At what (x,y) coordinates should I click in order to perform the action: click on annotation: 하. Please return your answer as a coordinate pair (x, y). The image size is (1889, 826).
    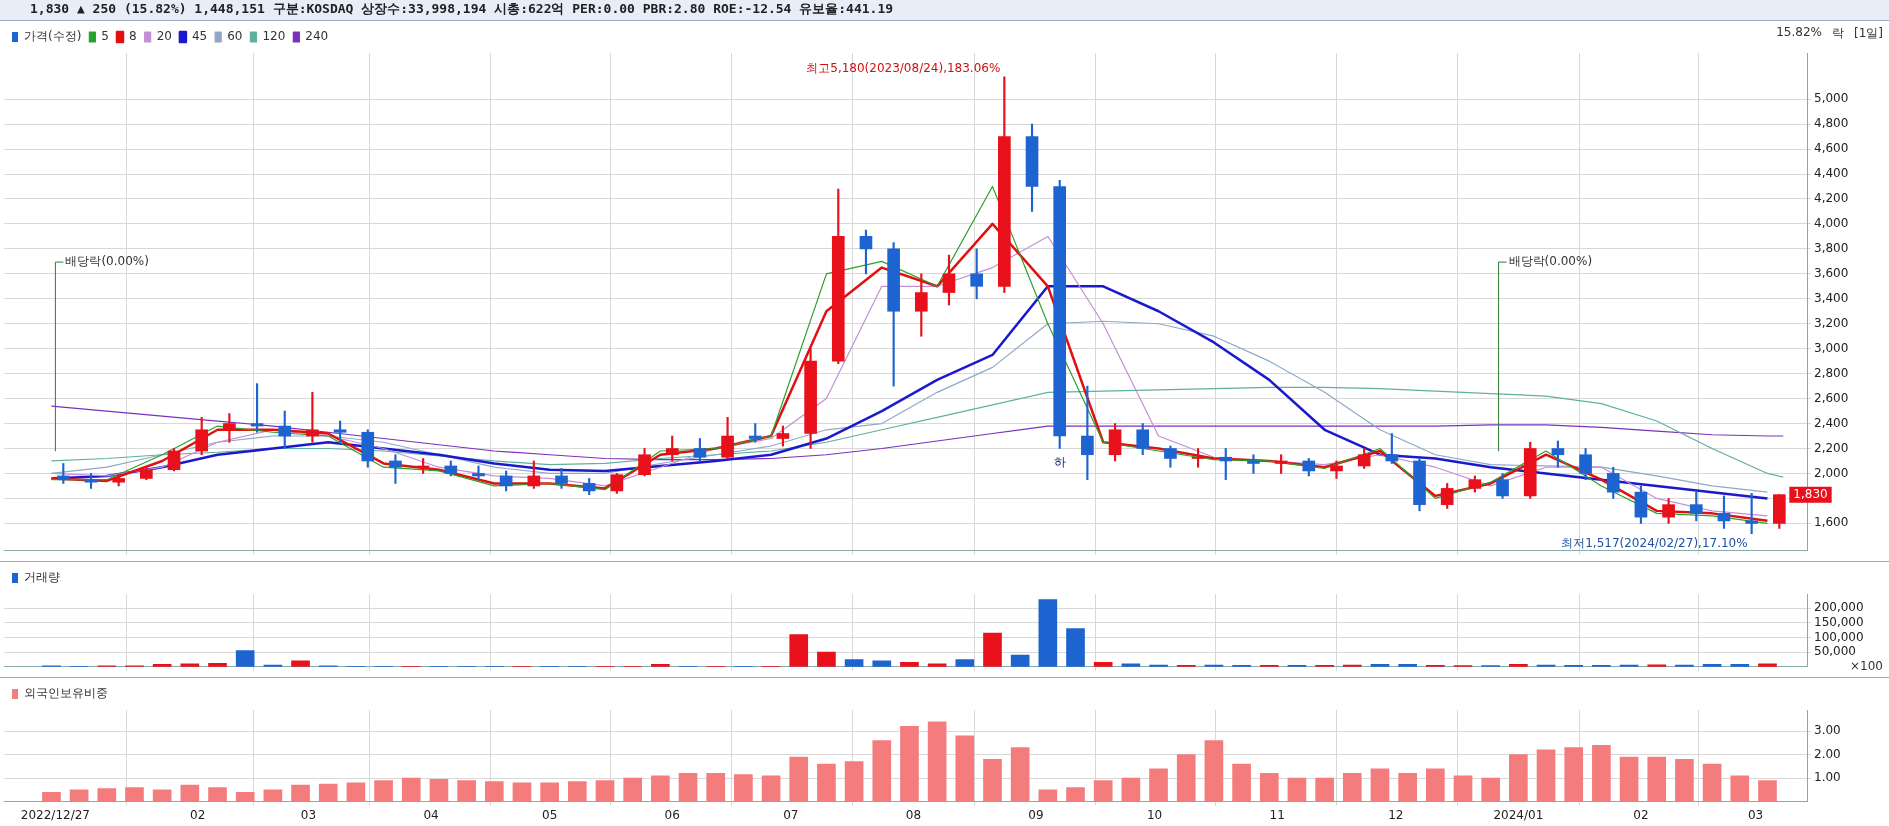
    Looking at the image, I should click on (1059, 461).